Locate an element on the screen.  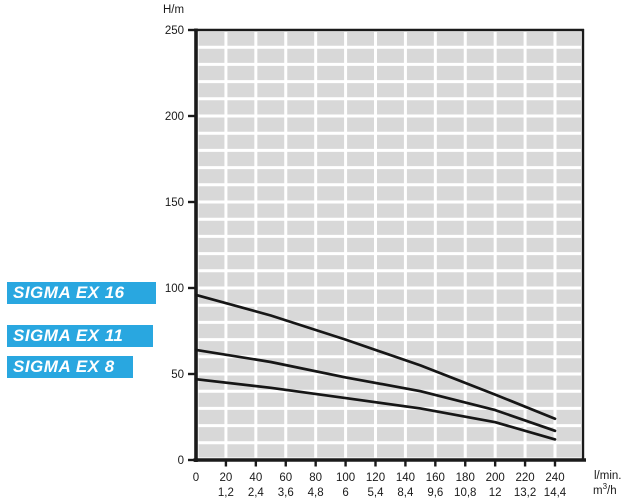
x-tick-label-lmin: 160 is located at coordinates (435, 478).